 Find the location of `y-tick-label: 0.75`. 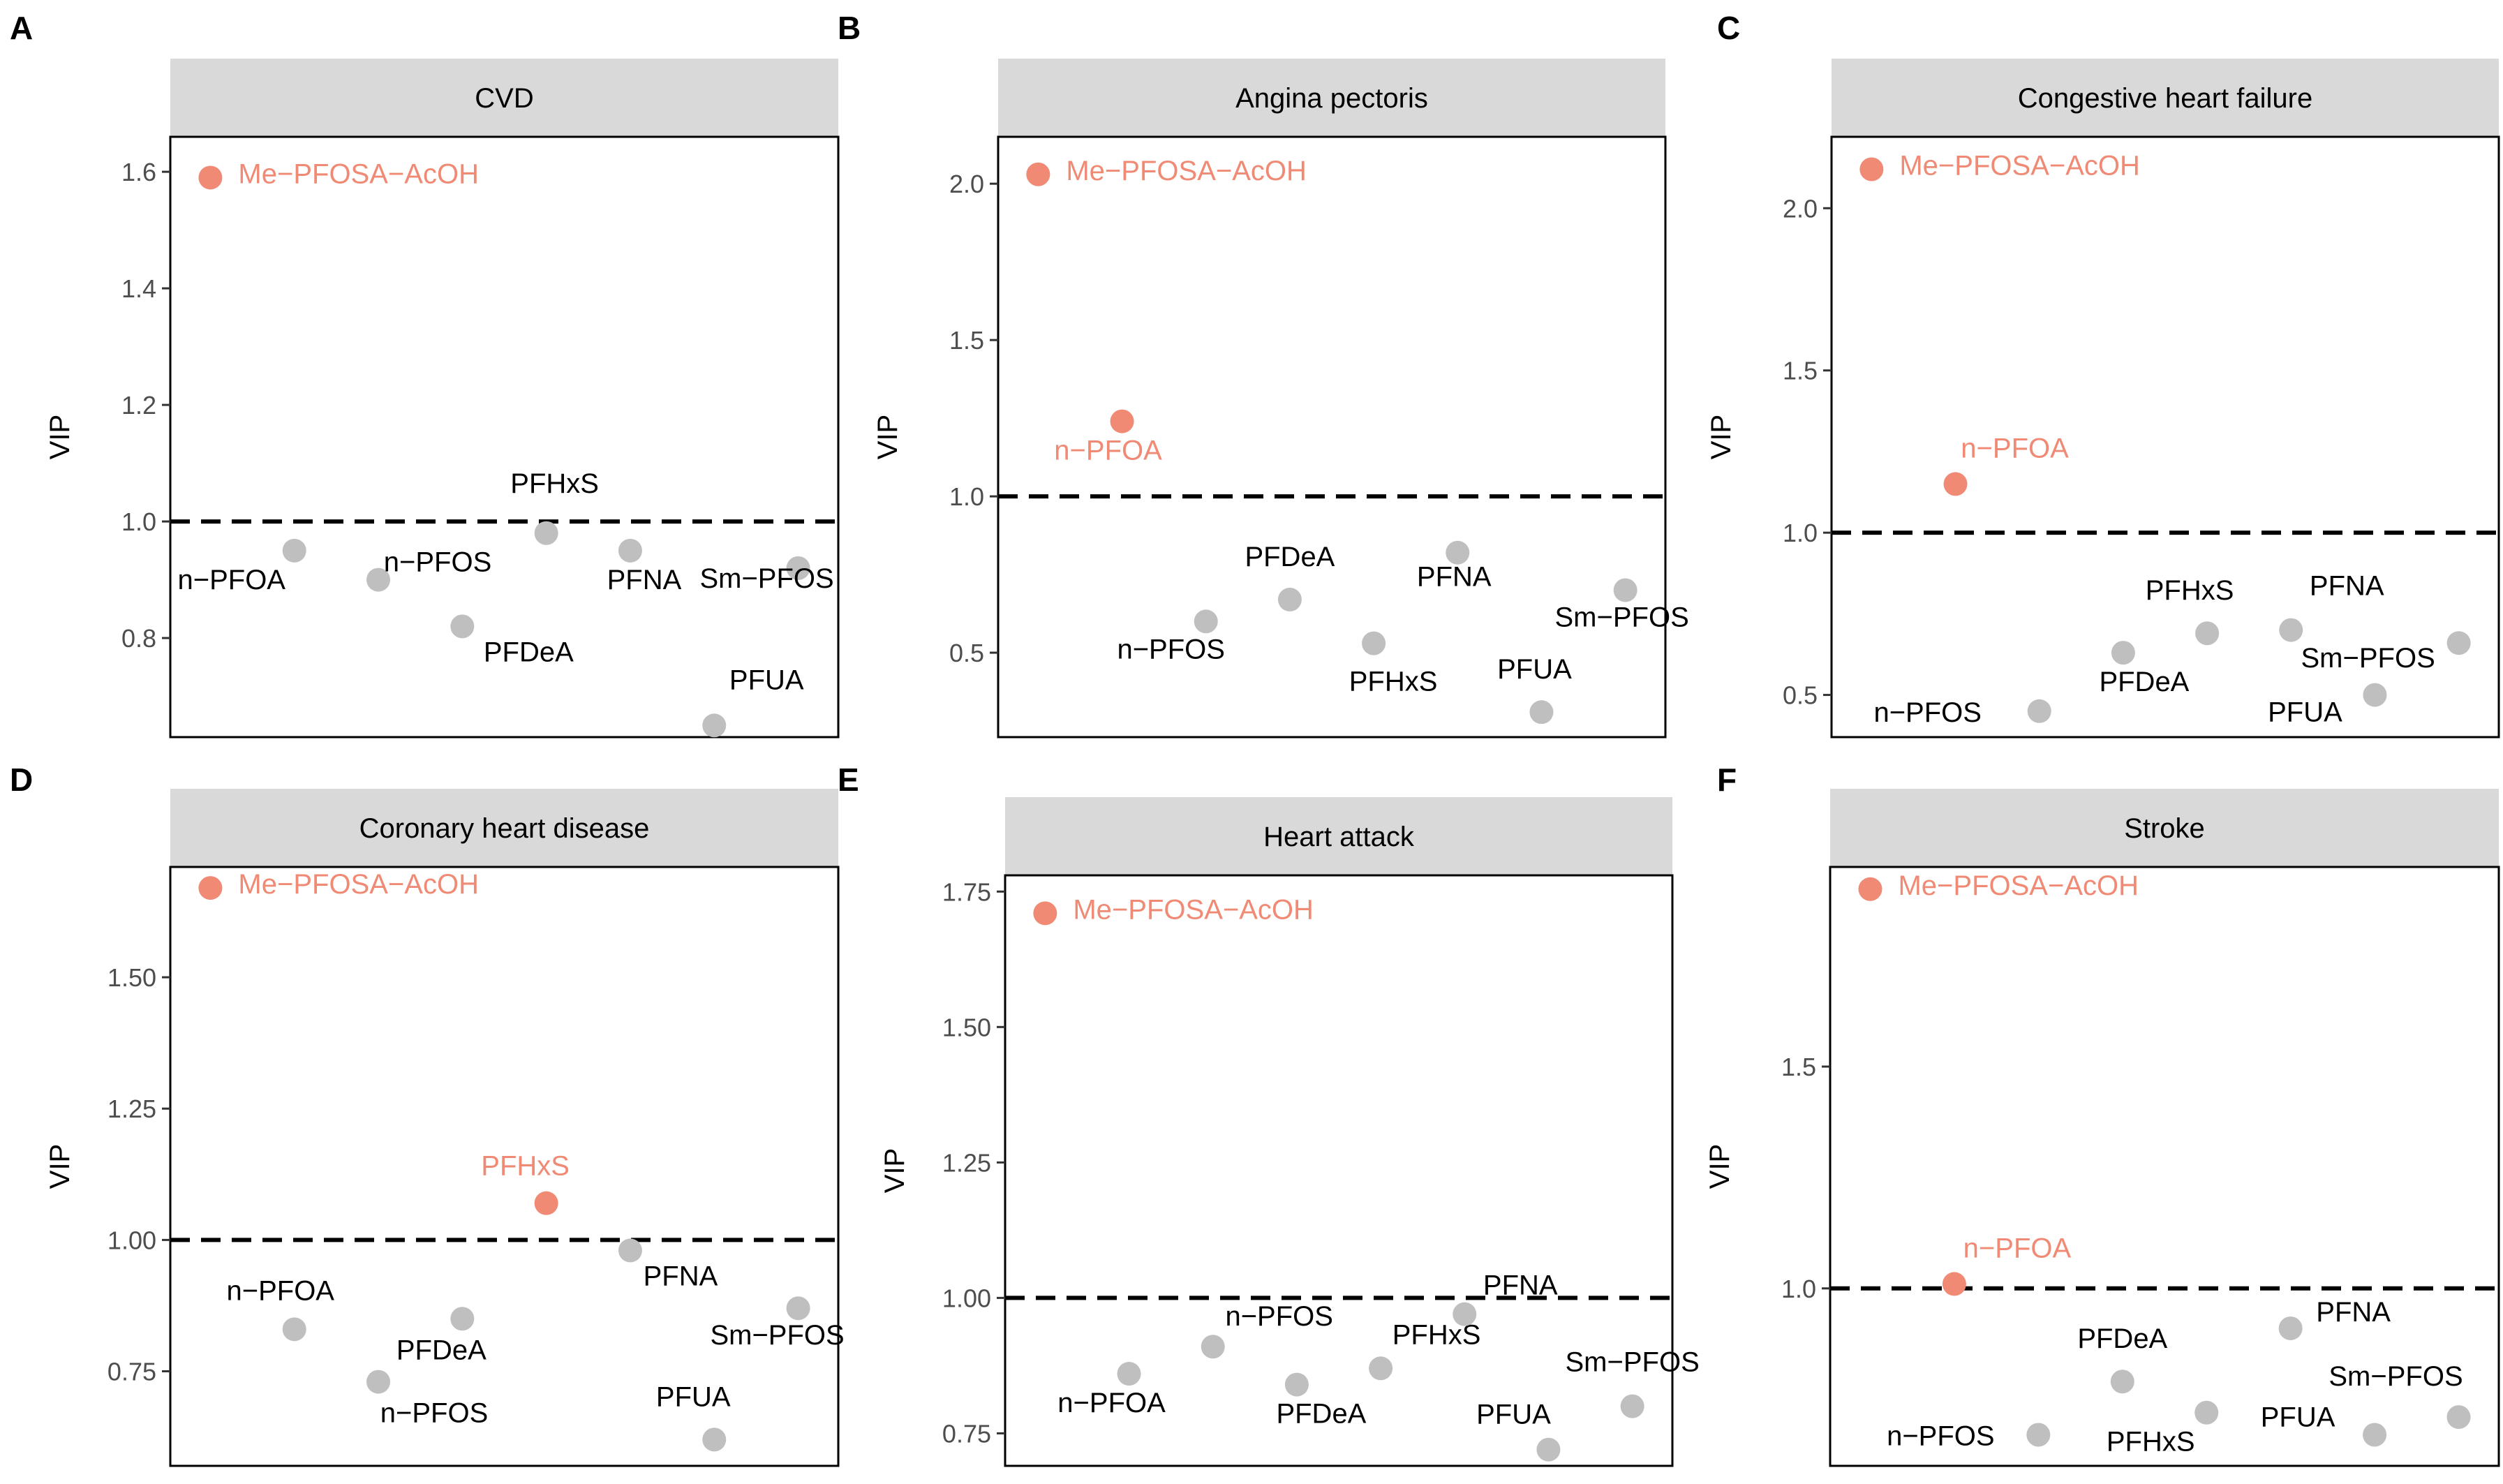

y-tick-label: 0.75 is located at coordinates (966, 1433).